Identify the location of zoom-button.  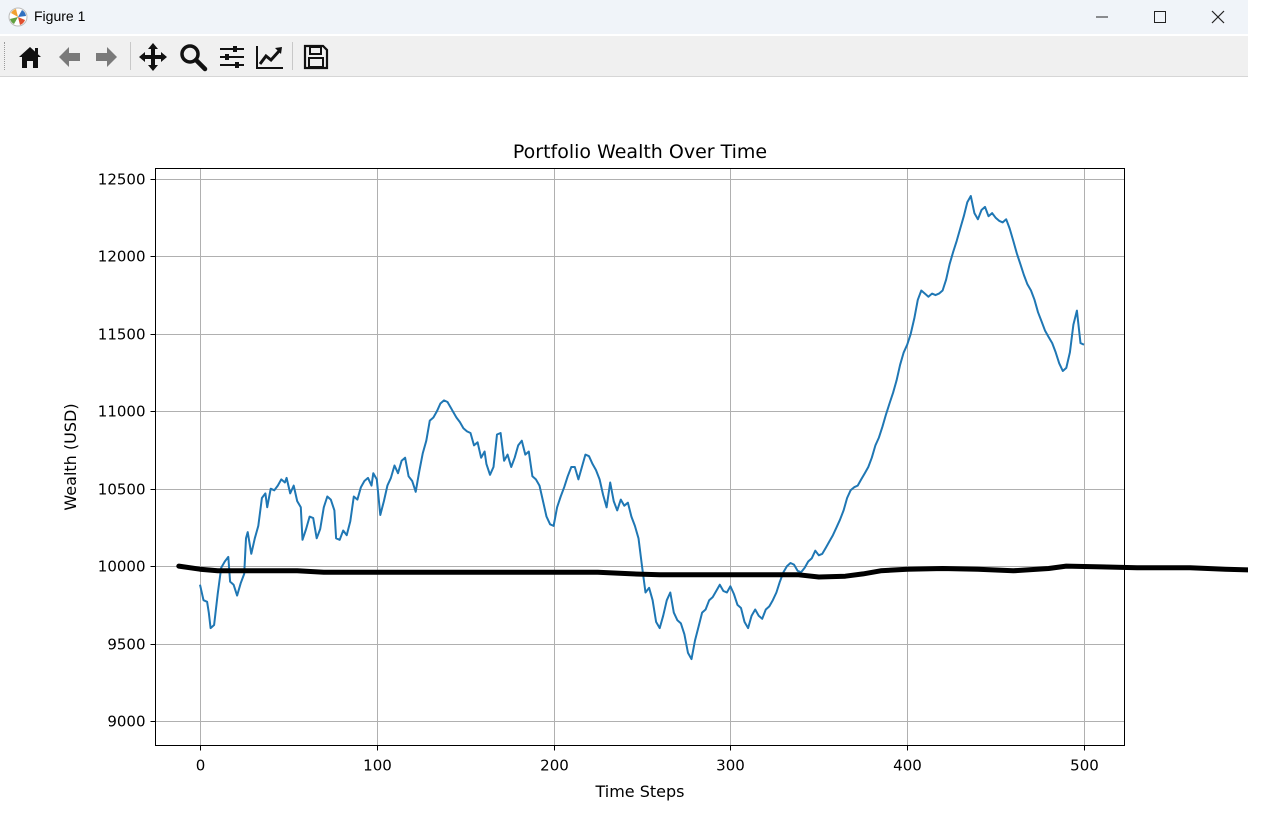
(193, 57).